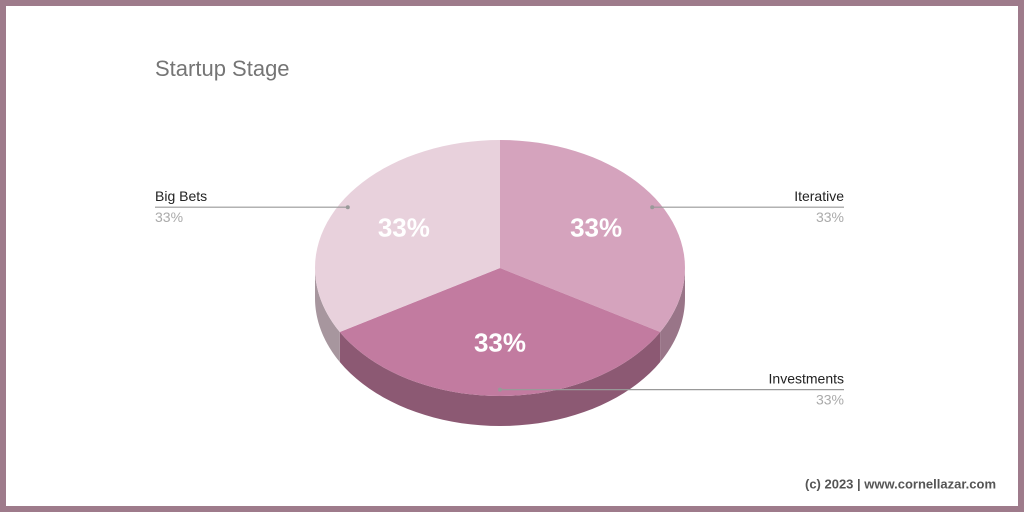 This screenshot has height=512, width=1024. Describe the element at coordinates (819, 196) in the screenshot. I see `legend-label: Iterative` at that location.